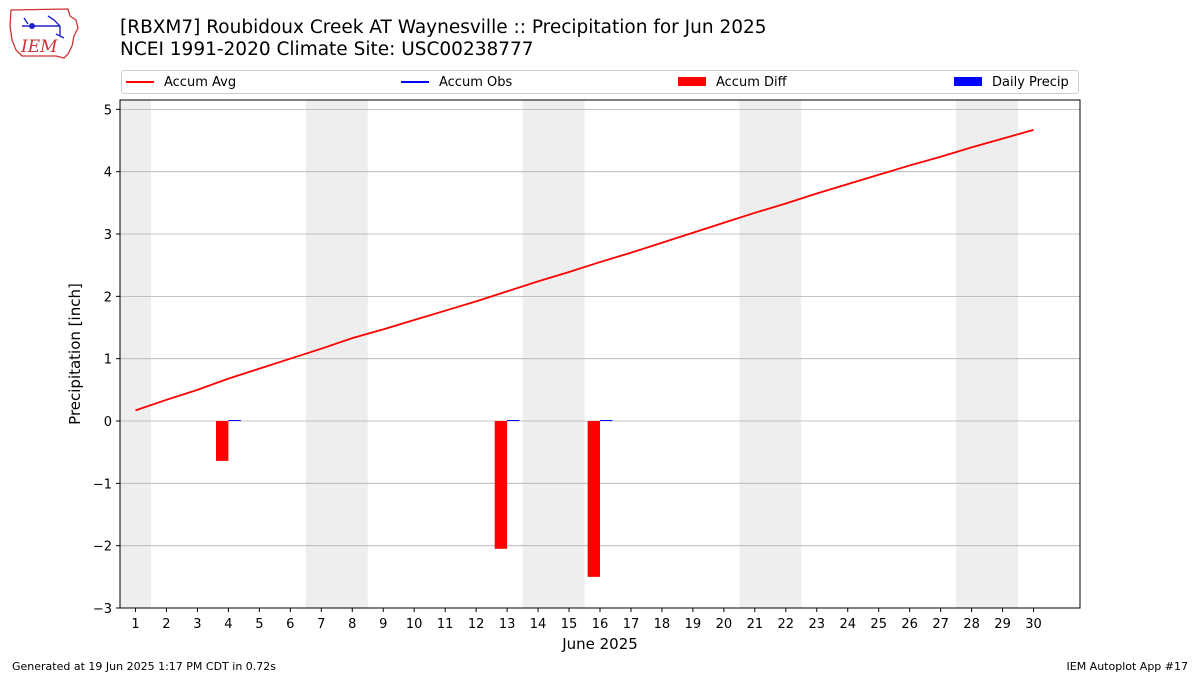 The height and width of the screenshot is (675, 1200). What do you see at coordinates (108, 297) in the screenshot?
I see `y-tick-label-5: 2` at bounding box center [108, 297].